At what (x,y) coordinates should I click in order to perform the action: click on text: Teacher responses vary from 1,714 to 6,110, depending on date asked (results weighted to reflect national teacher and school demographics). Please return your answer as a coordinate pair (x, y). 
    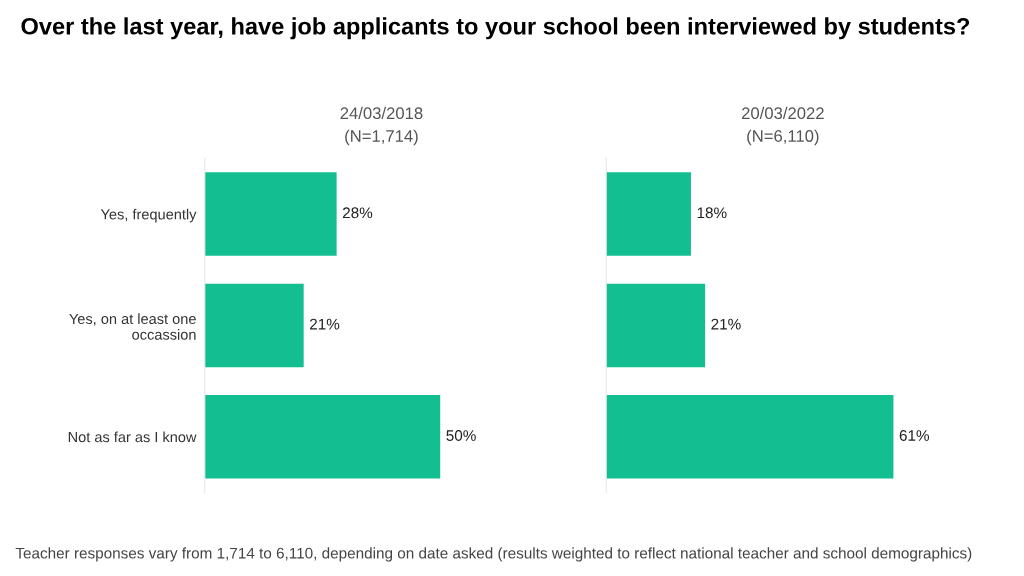
    Looking at the image, I should click on (493, 554).